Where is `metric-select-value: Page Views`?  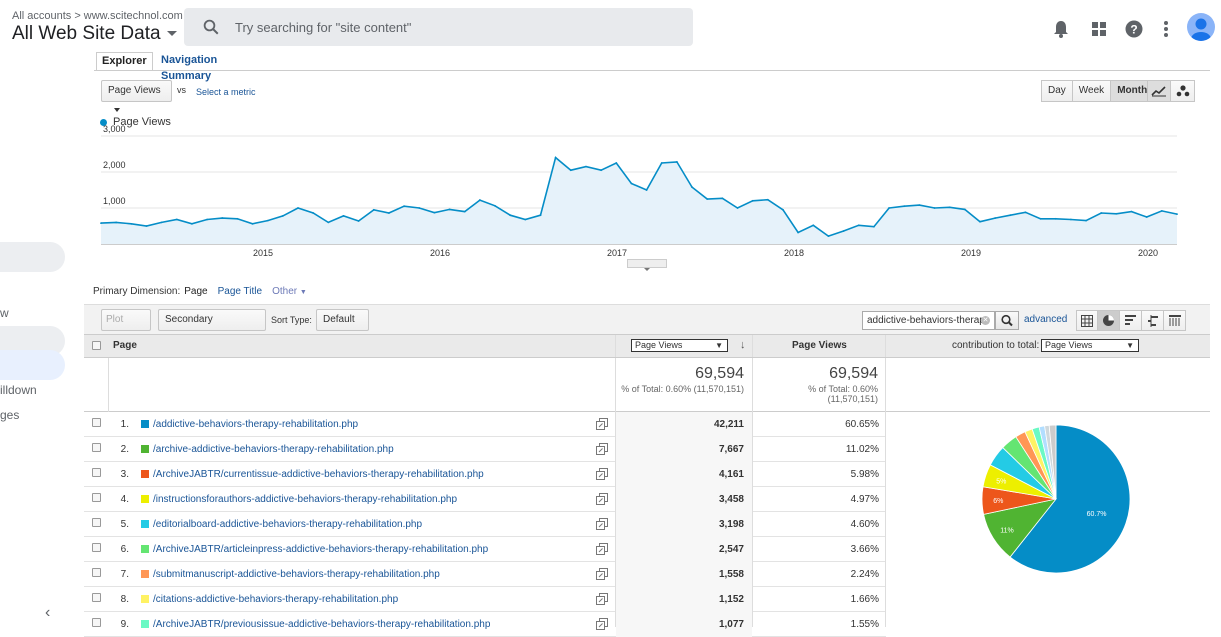 metric-select-value: Page Views is located at coordinates (134, 90).